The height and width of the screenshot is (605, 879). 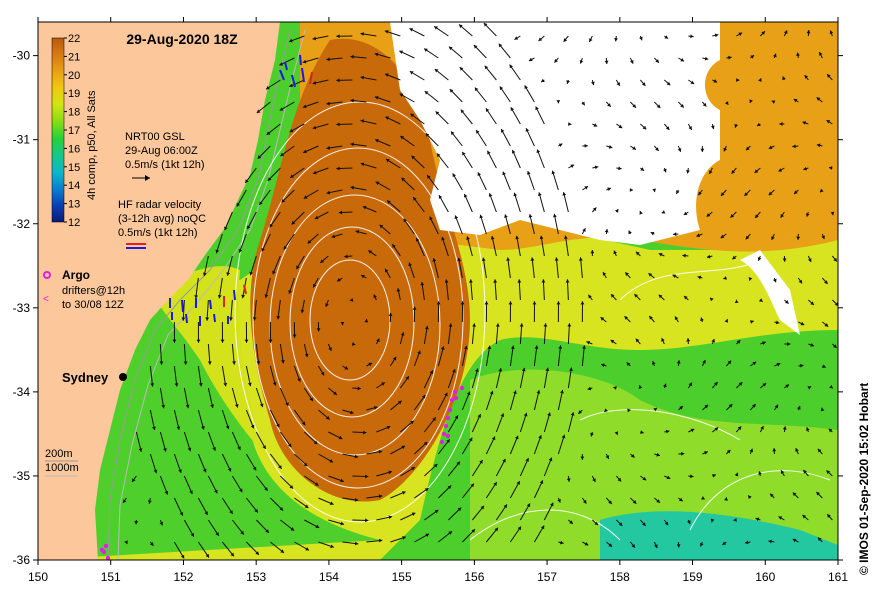 What do you see at coordinates (93, 305) in the screenshot?
I see `drifters-label-line2: to 30/08 12Z` at bounding box center [93, 305].